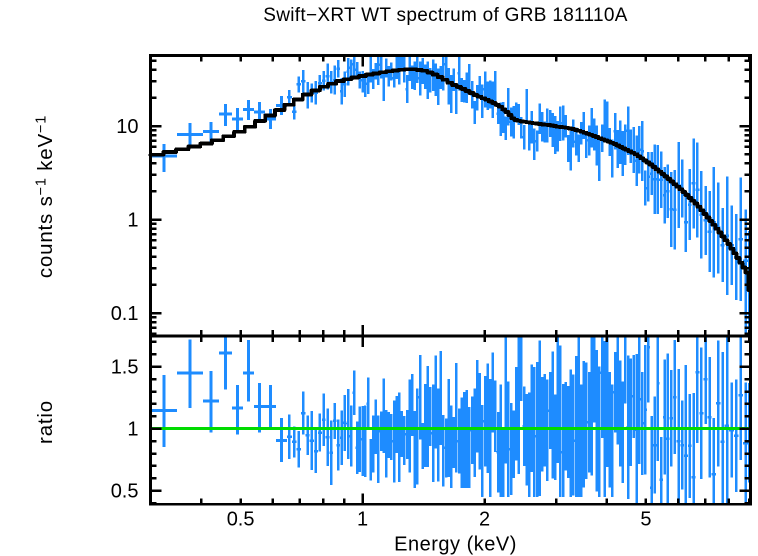 The image size is (758, 556). What do you see at coordinates (125, 368) in the screenshot?
I see `svg-text: 1.5` at bounding box center [125, 368].